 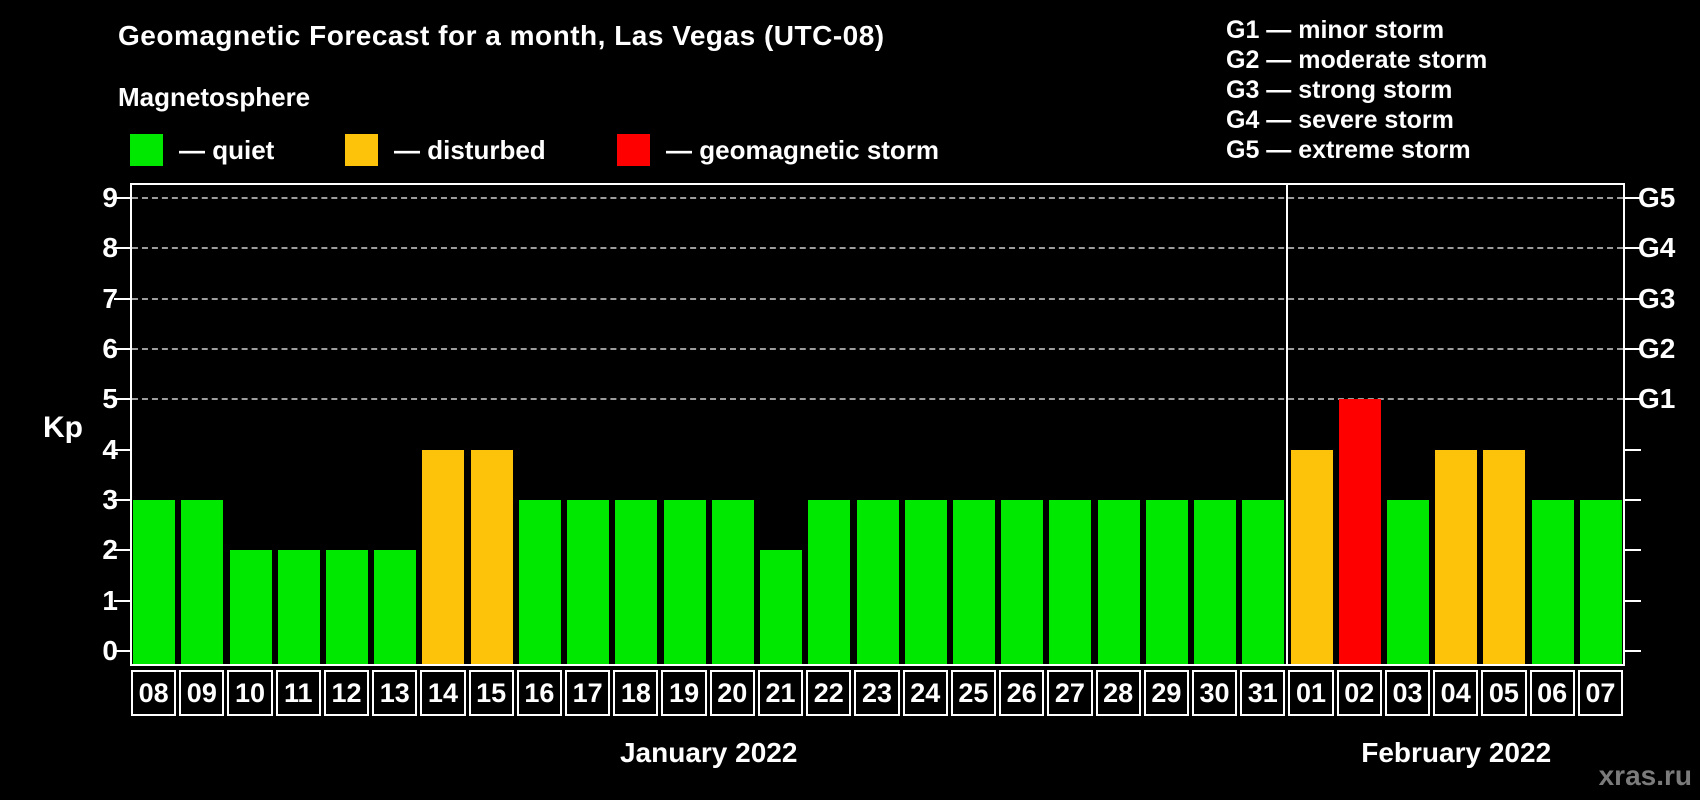 What do you see at coordinates (110, 399) in the screenshot?
I see `y-tick-label: 5` at bounding box center [110, 399].